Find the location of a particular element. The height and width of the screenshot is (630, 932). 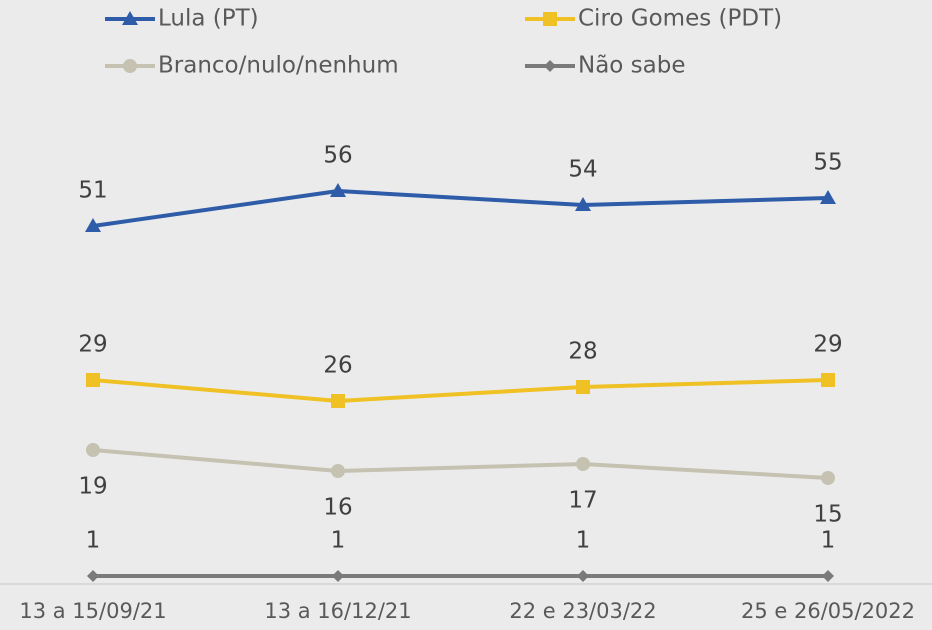

value-label: 54 is located at coordinates (582, 170).